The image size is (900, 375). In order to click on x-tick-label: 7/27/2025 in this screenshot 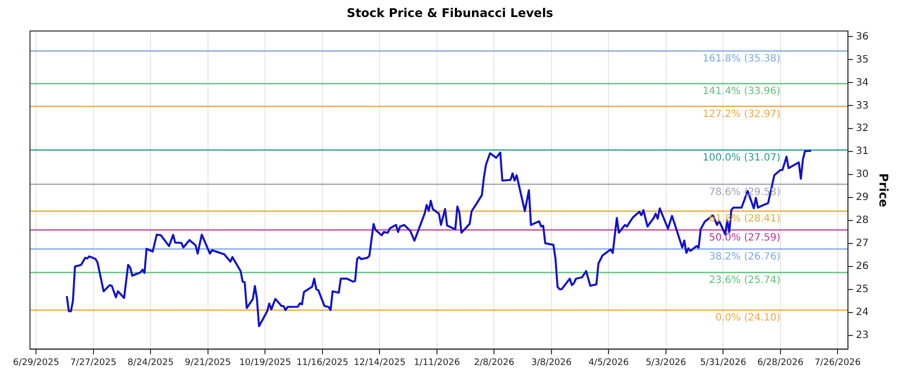, I will do `click(93, 363)`.